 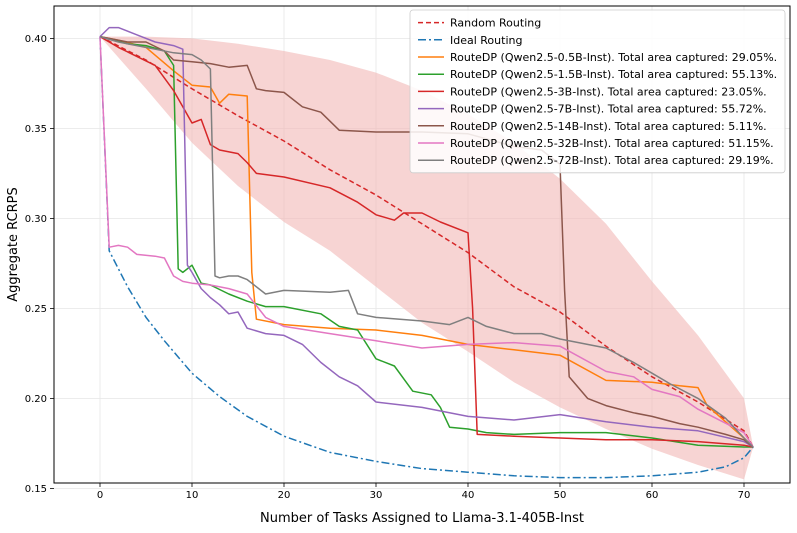 I want to click on y-tick-label: 0.30, so click(x=36, y=219).